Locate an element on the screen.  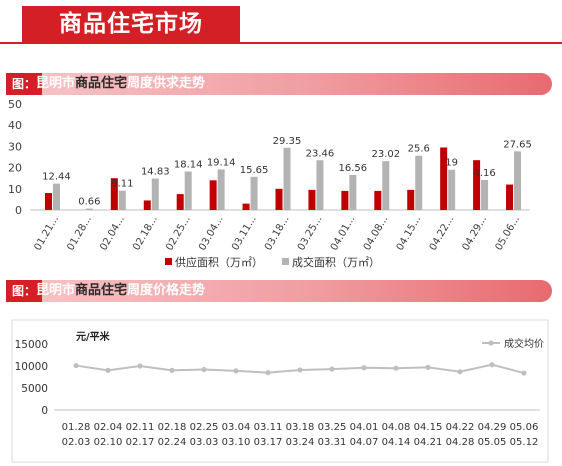
y-tick-label: 30 is located at coordinates (15, 146).